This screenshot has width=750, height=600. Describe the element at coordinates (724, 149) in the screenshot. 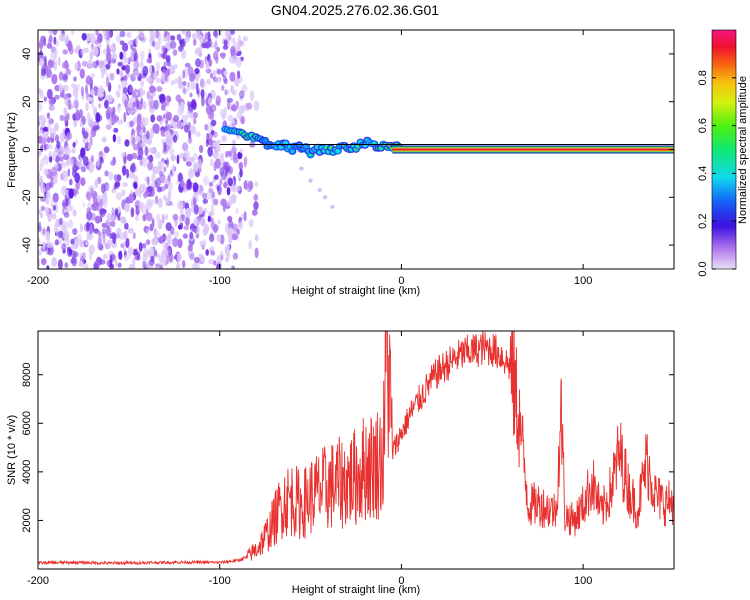

I see `colorbar-gradient` at that location.